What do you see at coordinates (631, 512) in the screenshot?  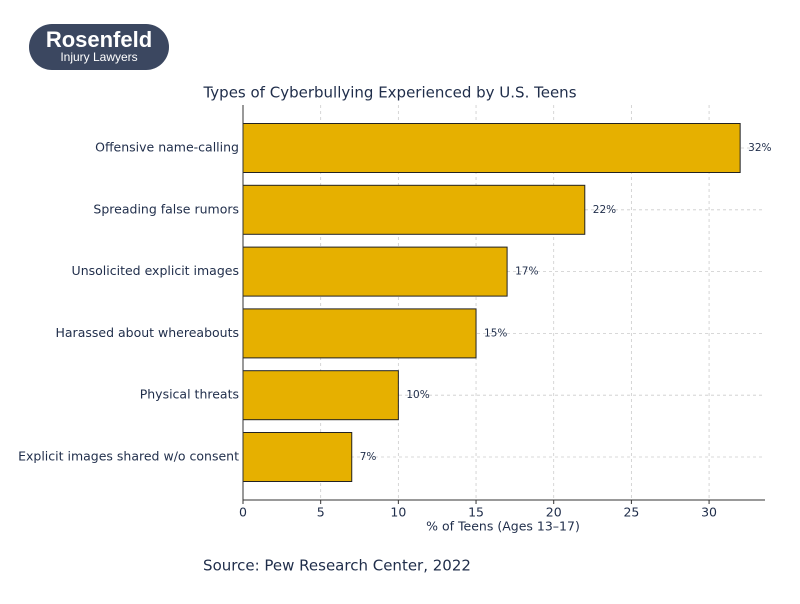 I see `x-tick-label: 25` at bounding box center [631, 512].